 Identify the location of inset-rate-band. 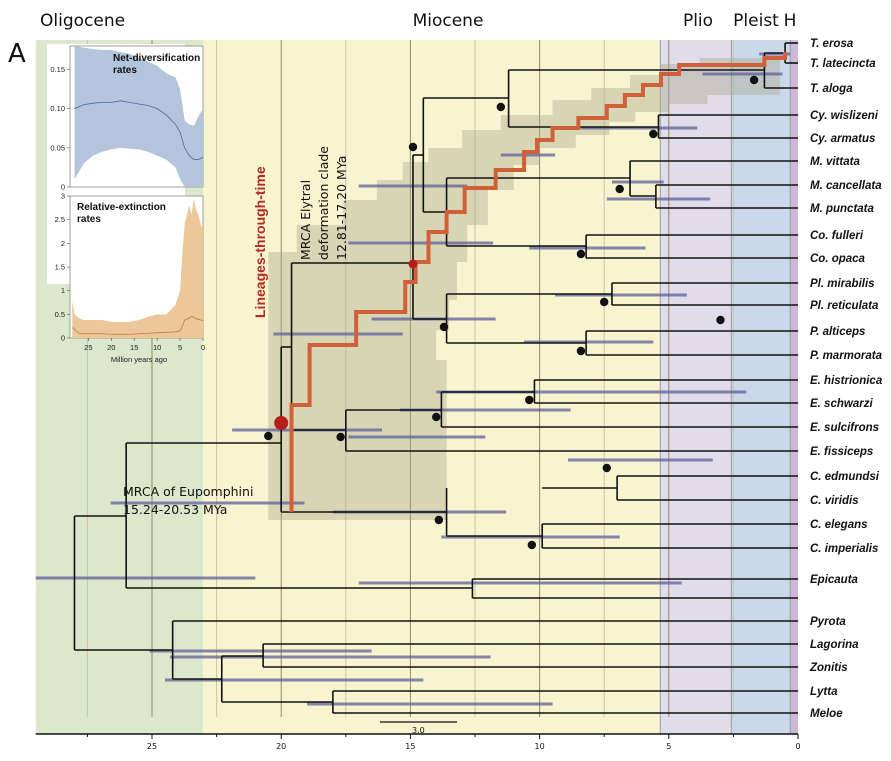
(138, 116).